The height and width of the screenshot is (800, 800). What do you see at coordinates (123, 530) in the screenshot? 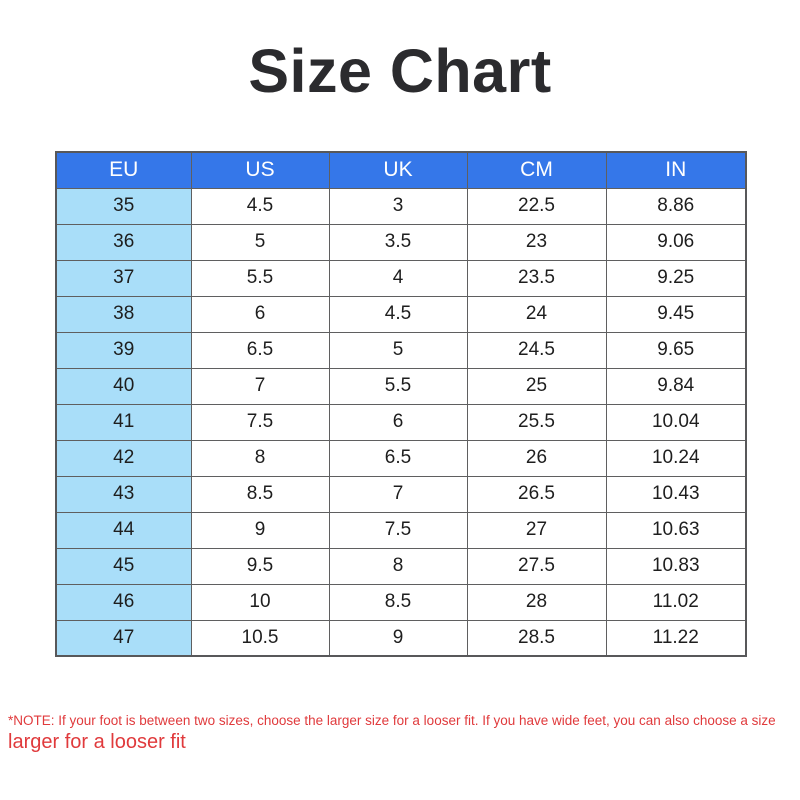
I see `eu-size-cell: 44` at bounding box center [123, 530].